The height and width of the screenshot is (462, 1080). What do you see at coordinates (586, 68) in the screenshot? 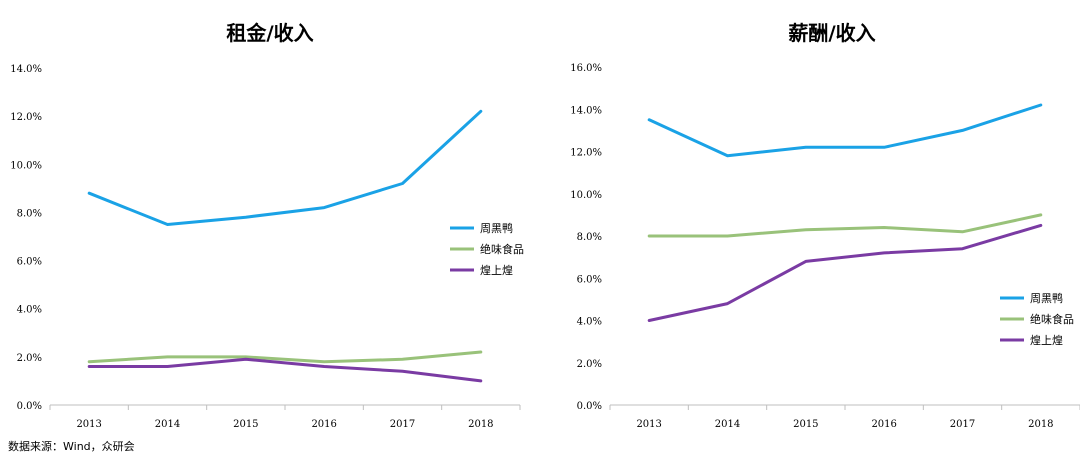
I see `y-tick-label: 16.0%` at bounding box center [586, 68].